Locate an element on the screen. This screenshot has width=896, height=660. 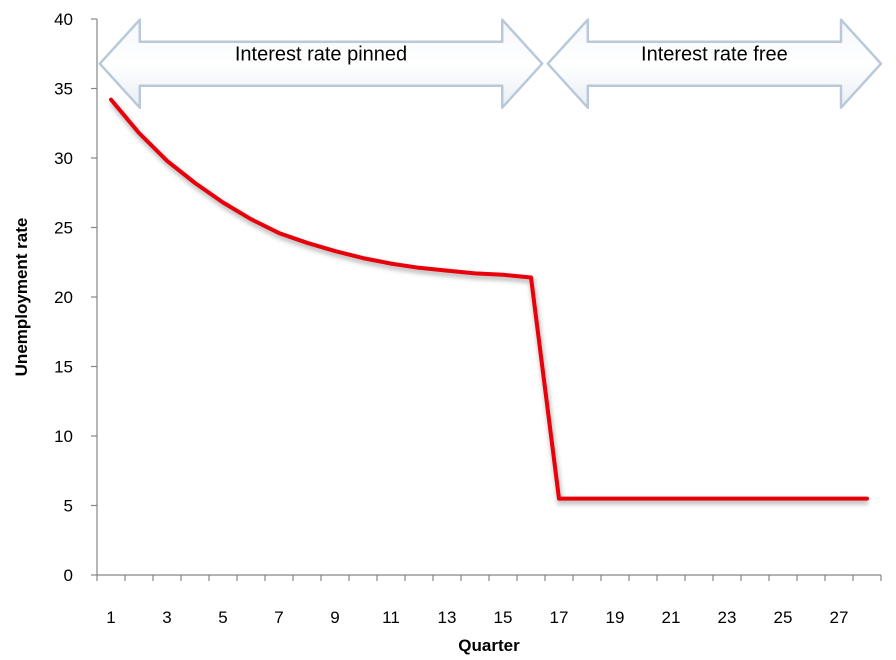
x-tick-label: 3 is located at coordinates (166, 617).